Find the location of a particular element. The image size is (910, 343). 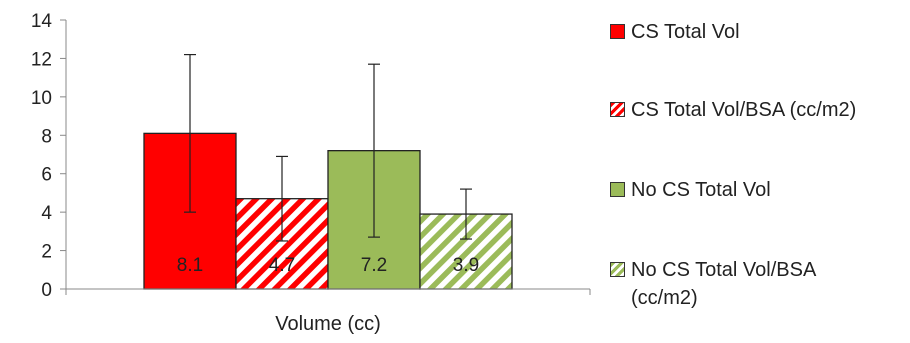

legend-item-no-cs-total-vol-bsa: No CS Total Vol/BSA (cc/m2) is located at coordinates (713, 284).